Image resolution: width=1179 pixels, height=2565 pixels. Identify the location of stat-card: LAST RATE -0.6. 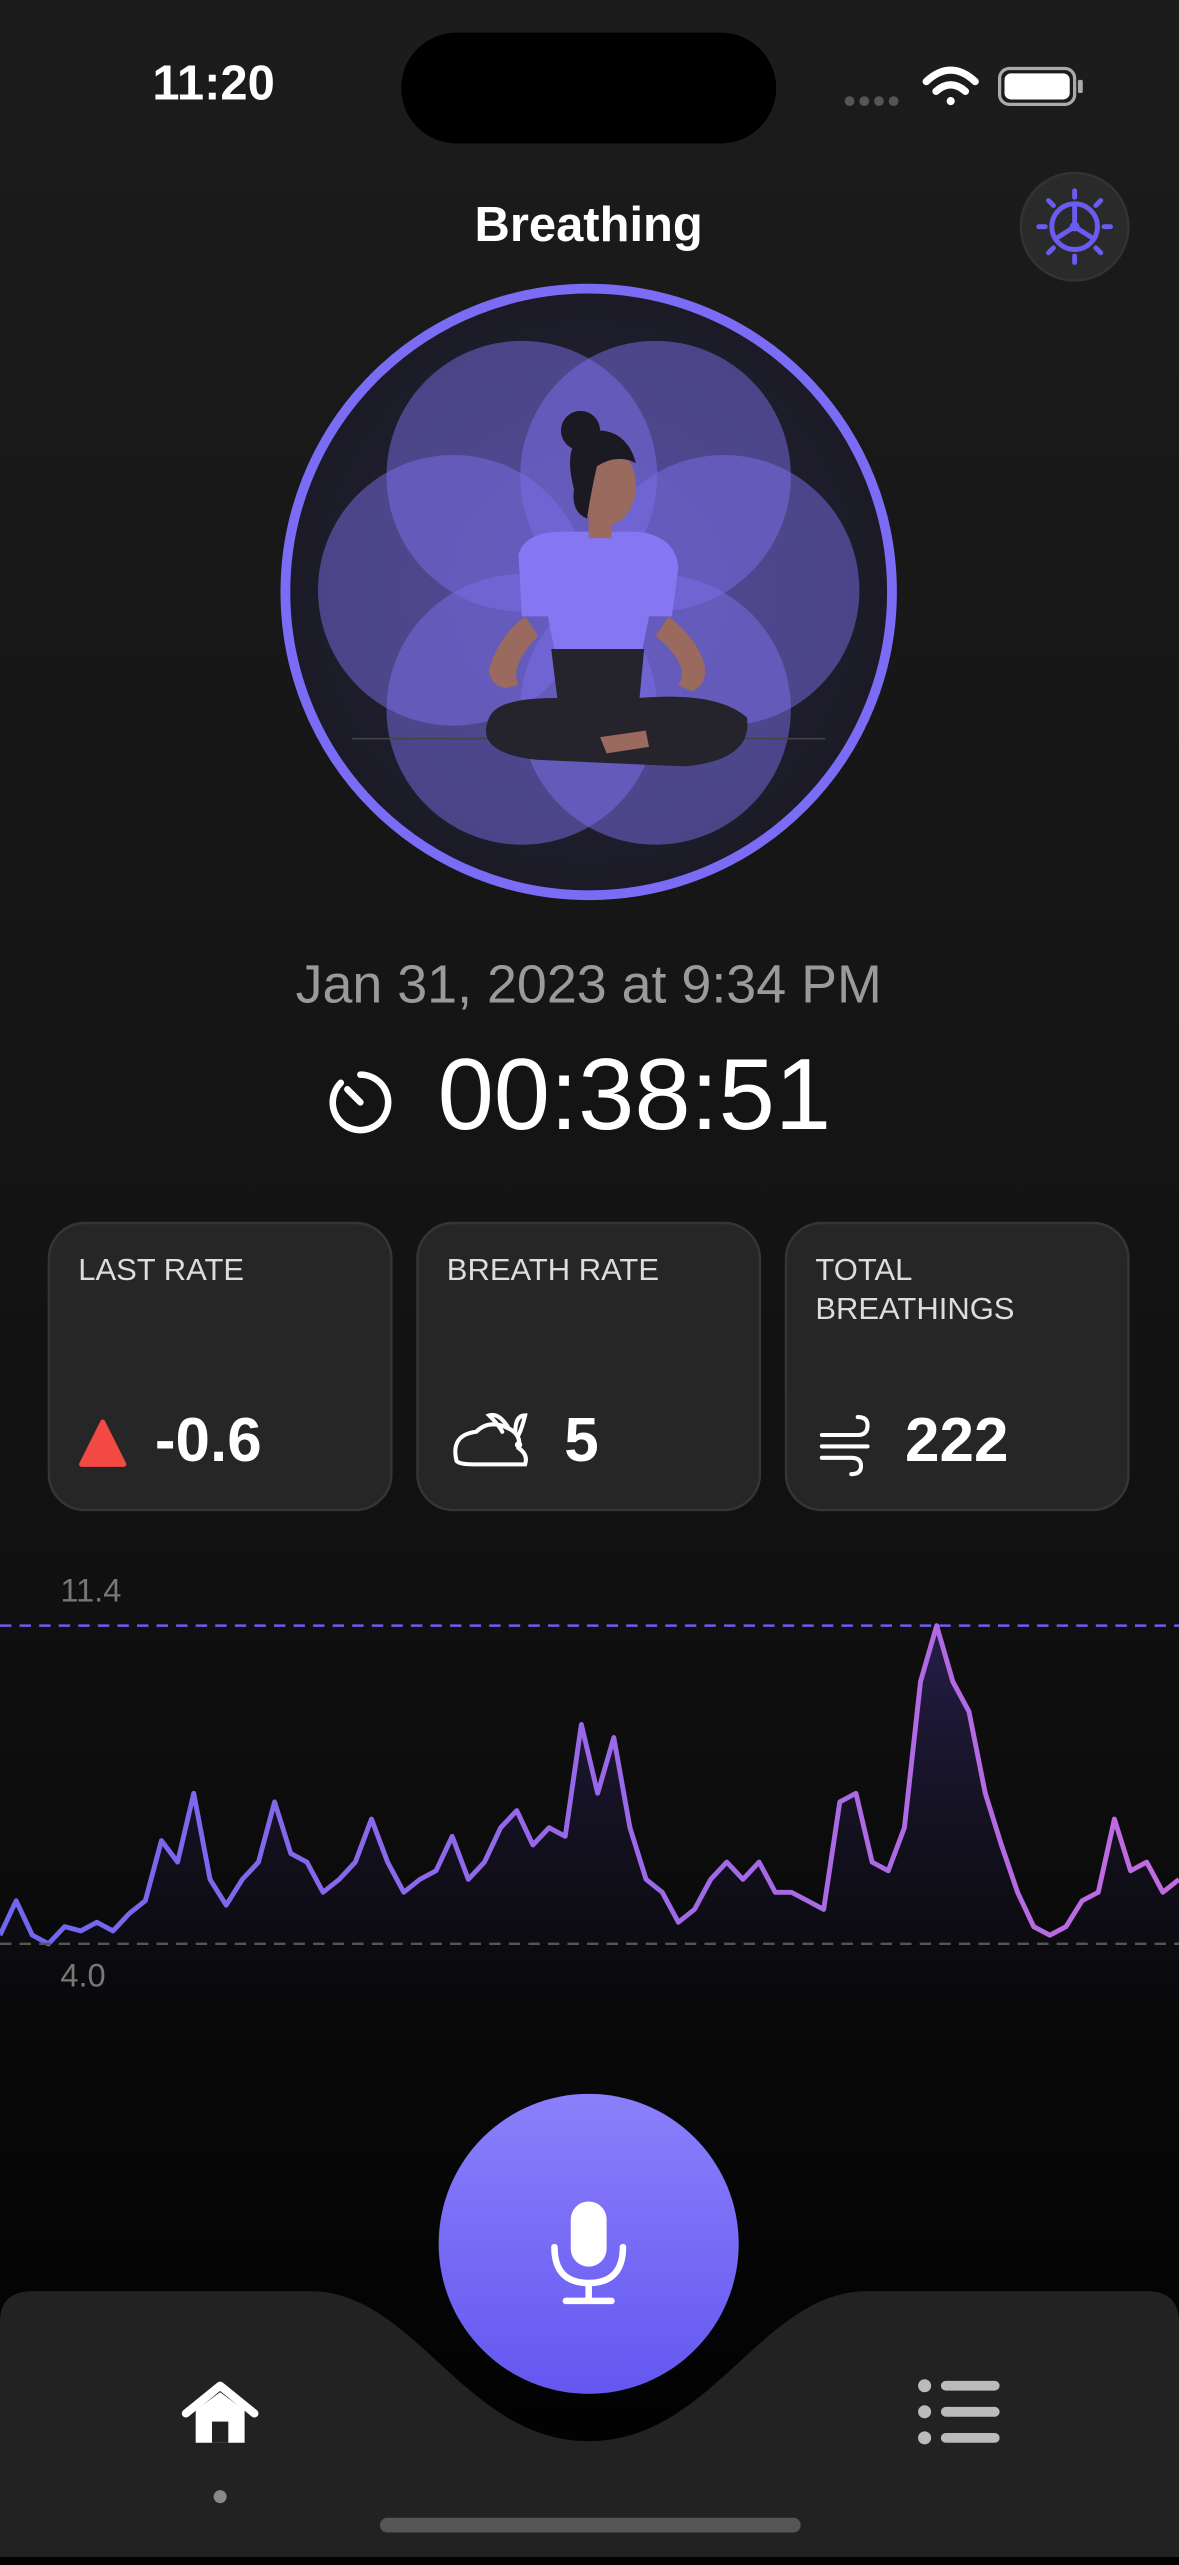
(220, 1366).